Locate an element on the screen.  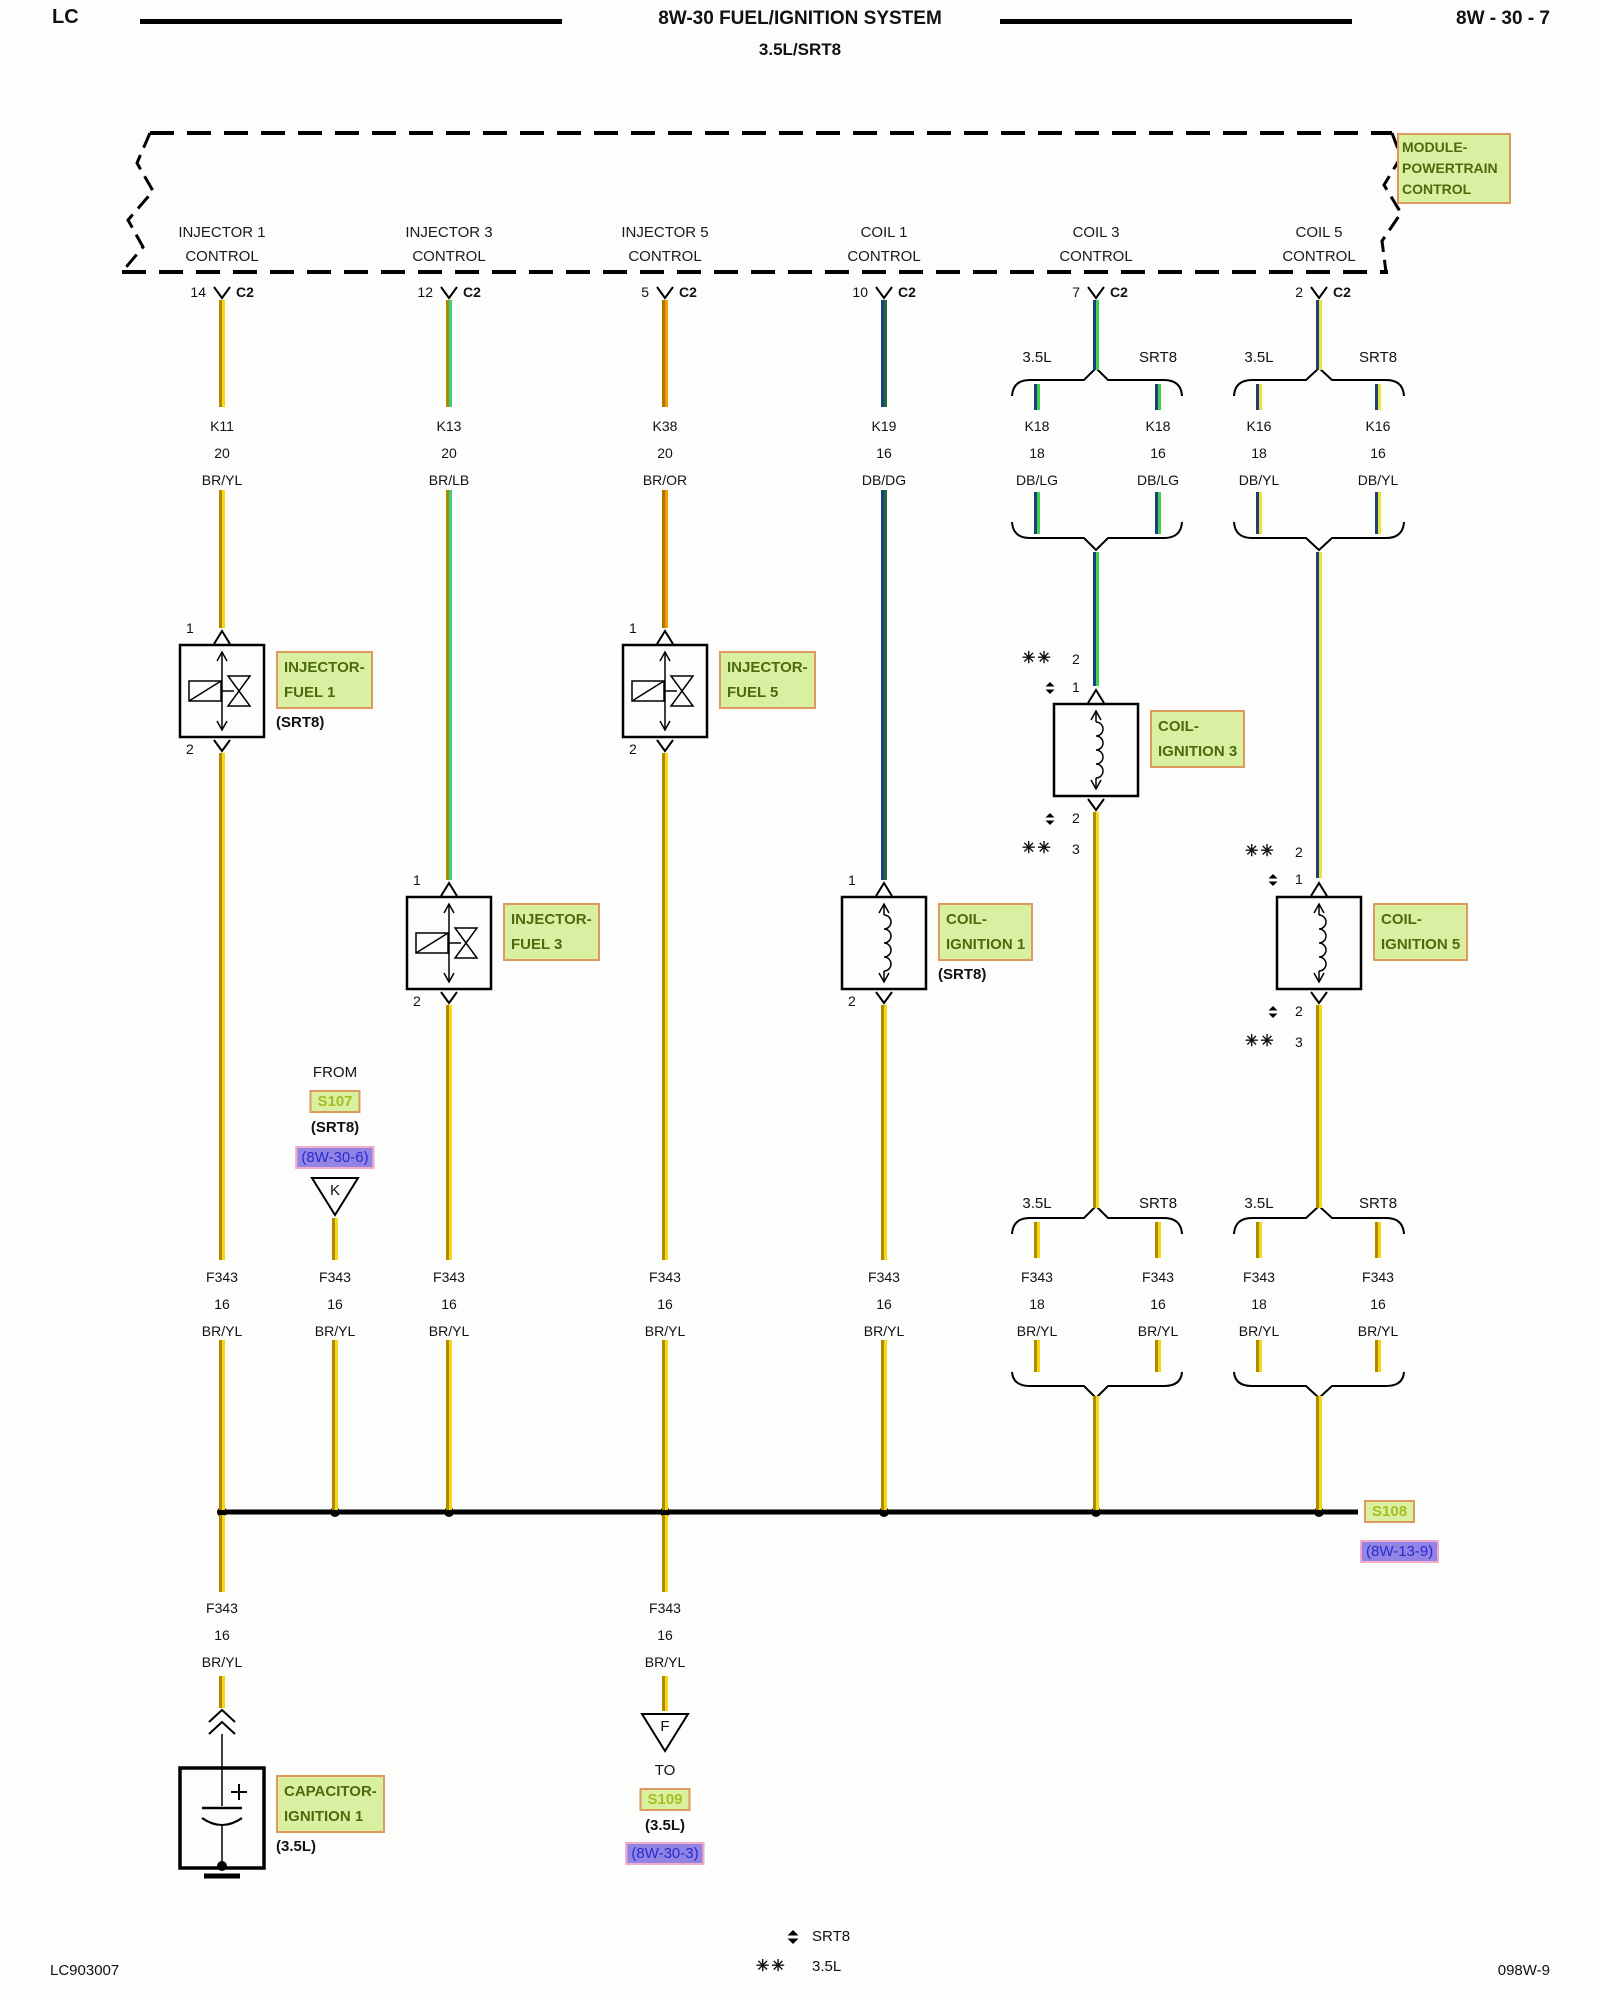
pcm-module-label: MODULE- POWERTRAIN CONTROL is located at coordinates (1454, 168).